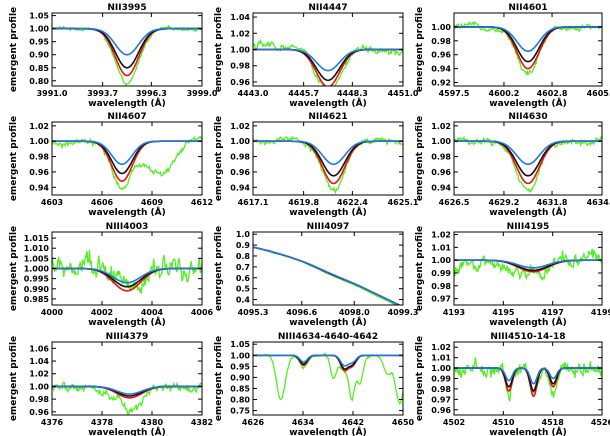 The image size is (610, 436). What do you see at coordinates (327, 8) in the screenshot?
I see `panel-title: NII4447` at bounding box center [327, 8].